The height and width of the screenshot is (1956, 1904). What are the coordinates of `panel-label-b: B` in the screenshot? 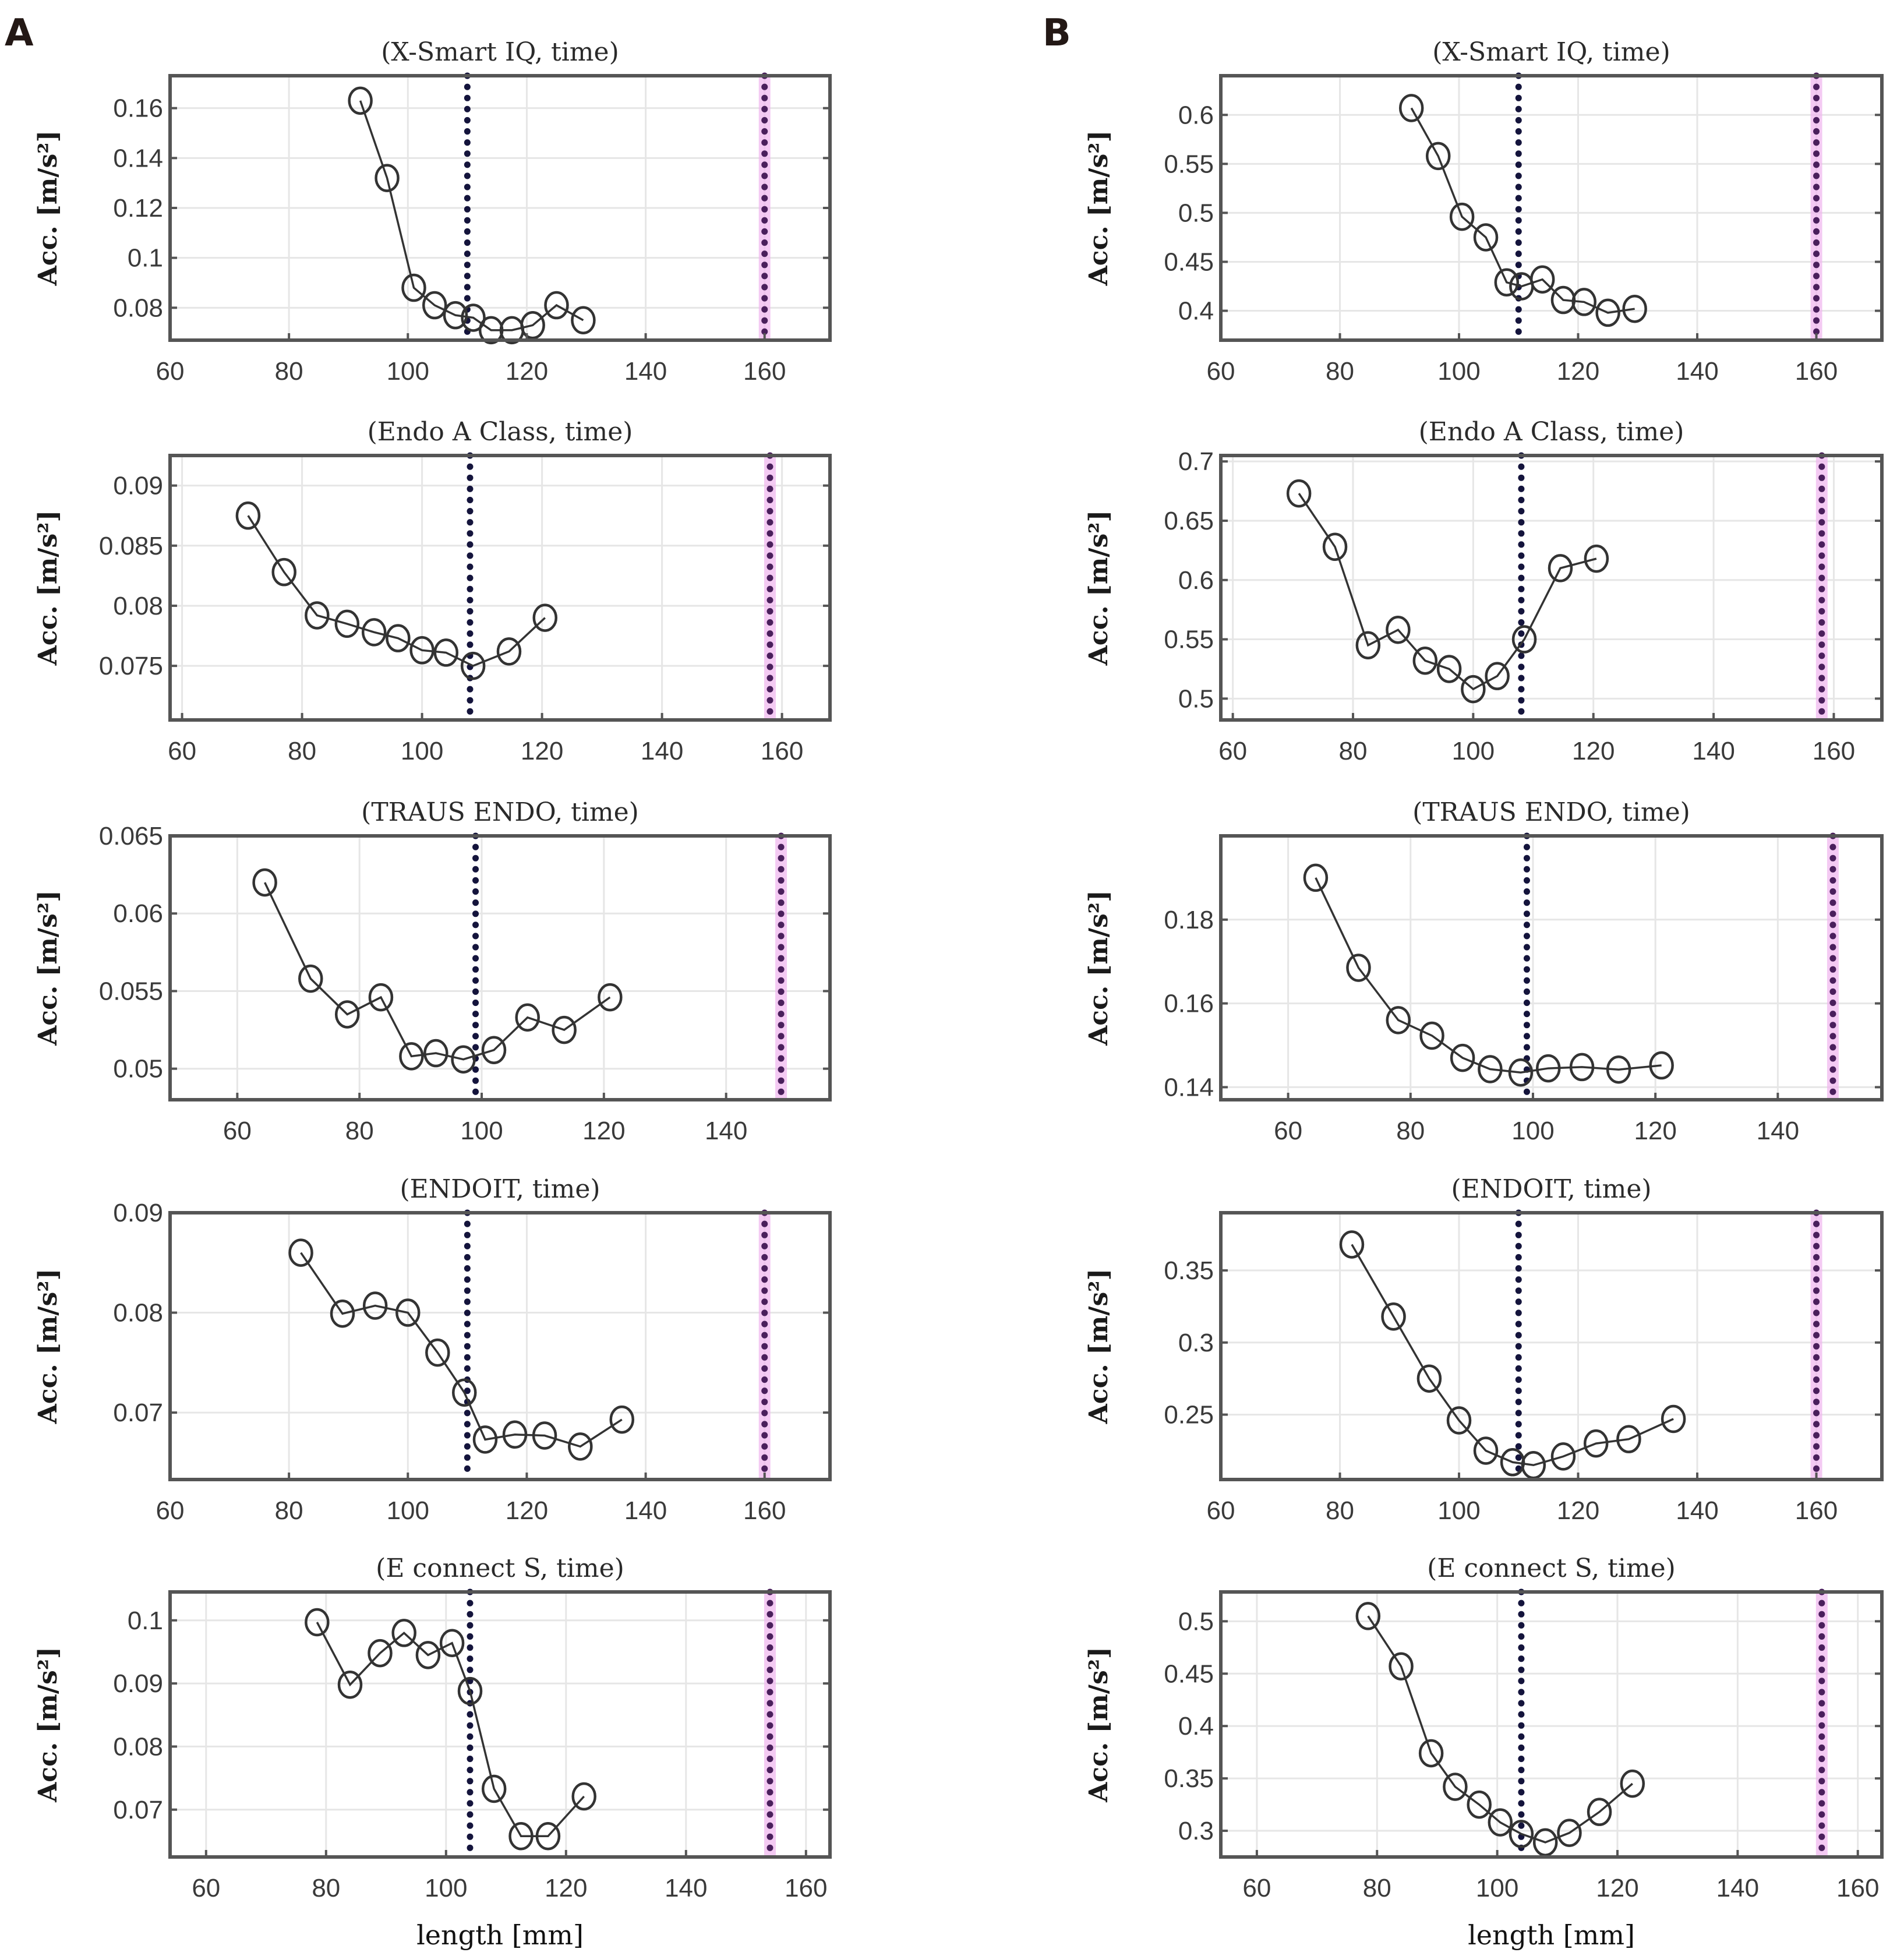 It's located at (1057, 34).